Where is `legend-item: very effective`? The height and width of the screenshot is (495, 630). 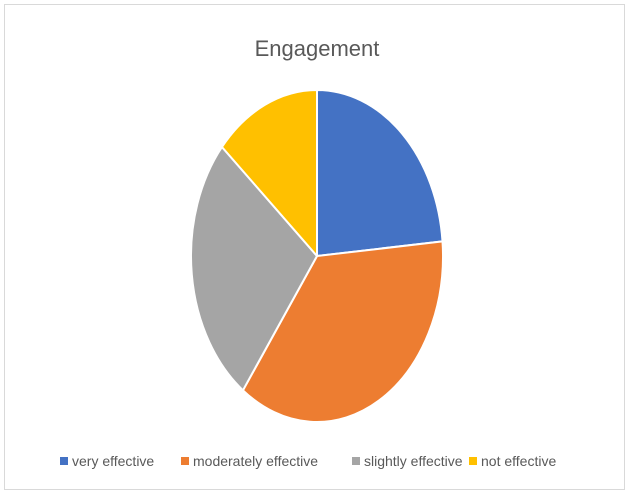
legend-item: very effective is located at coordinates (107, 461).